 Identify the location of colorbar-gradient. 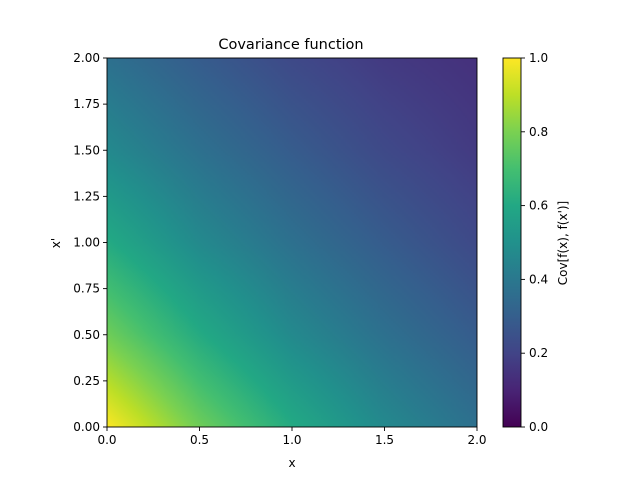
(512, 242).